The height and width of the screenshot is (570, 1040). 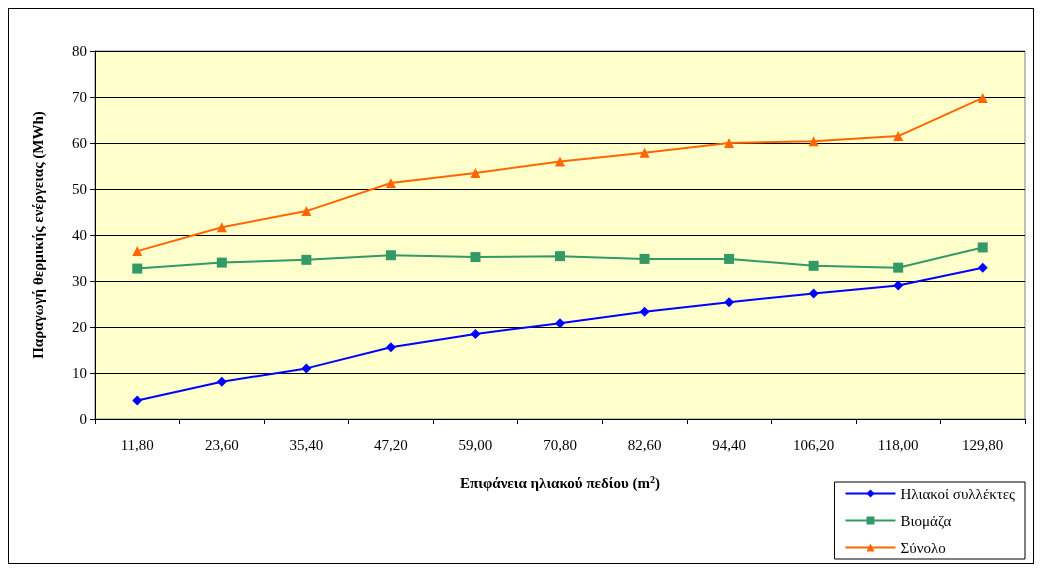 I want to click on legend-label: Σύνολο, so click(x=923, y=547).